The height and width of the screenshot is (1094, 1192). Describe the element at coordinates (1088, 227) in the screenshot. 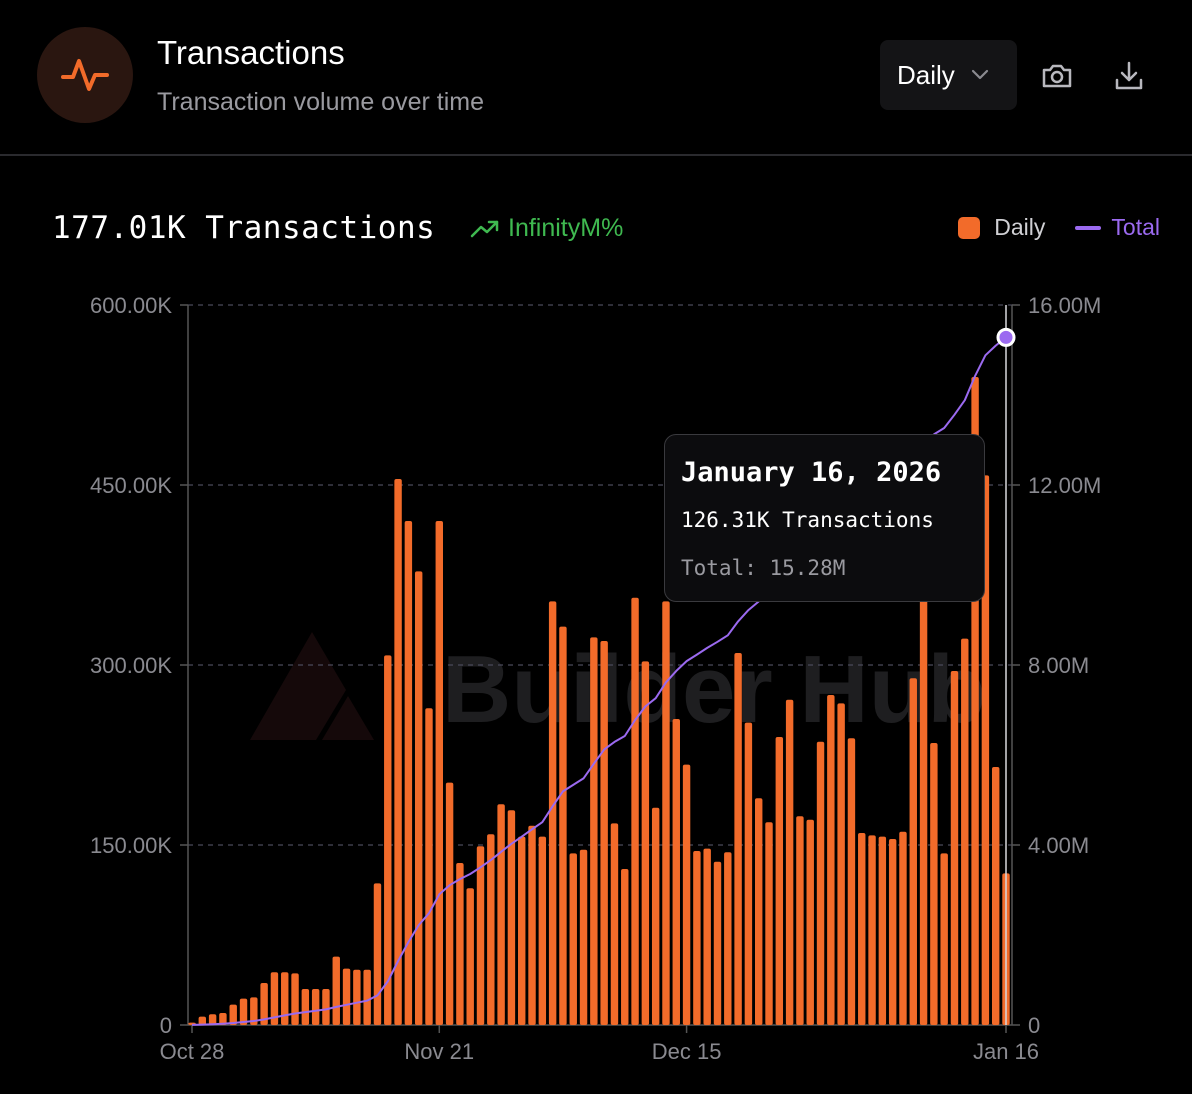

I see `legend-swatch-total` at that location.